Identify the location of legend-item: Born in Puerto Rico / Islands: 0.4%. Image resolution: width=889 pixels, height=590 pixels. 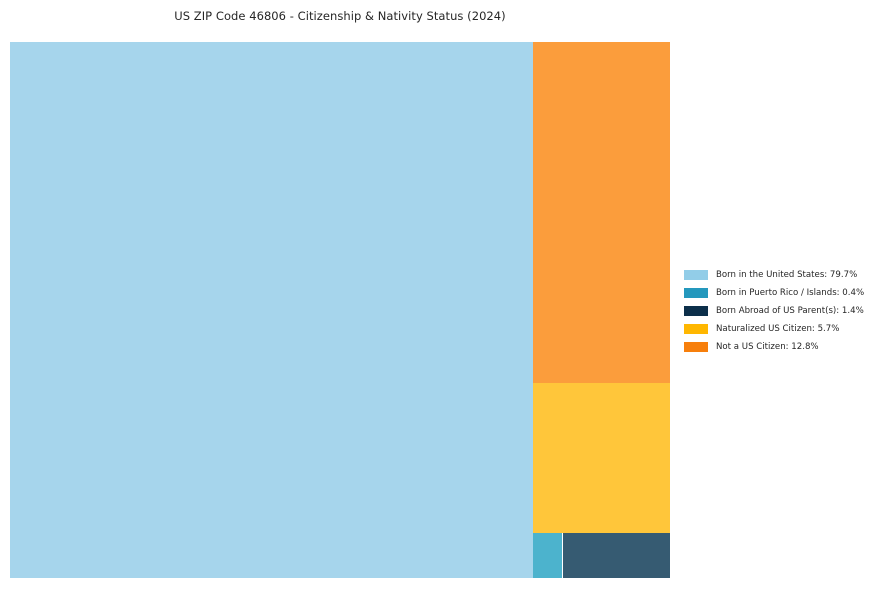
(782, 293).